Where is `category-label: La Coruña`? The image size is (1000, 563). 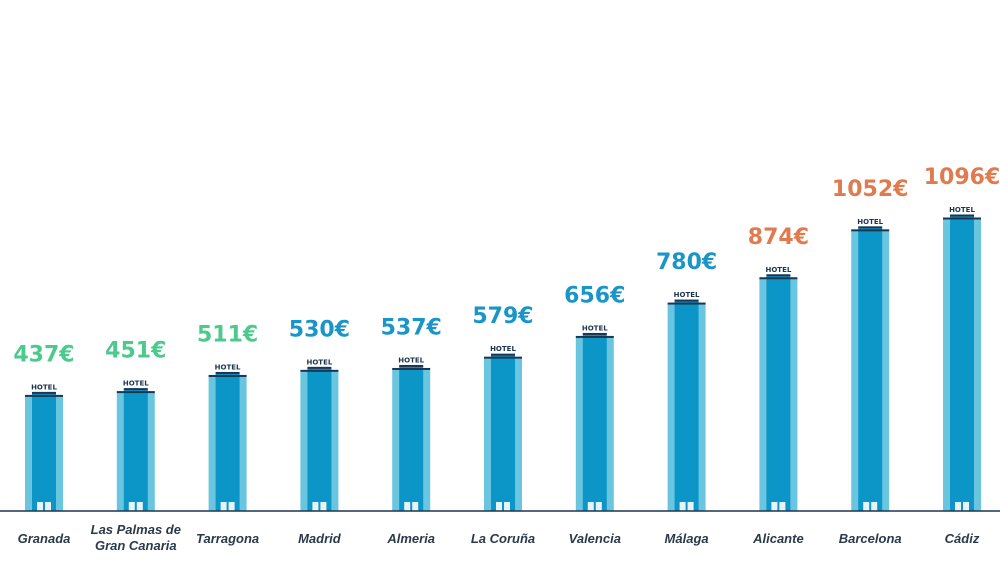 category-label: La Coruña is located at coordinates (503, 538).